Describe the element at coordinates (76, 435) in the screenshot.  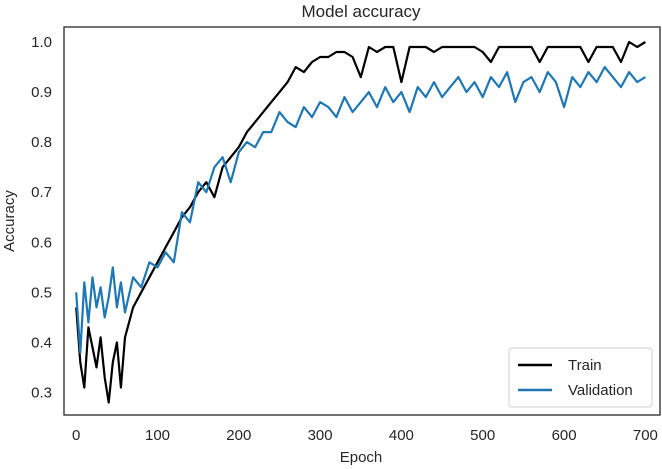
I see `x-tick-label: 0` at that location.